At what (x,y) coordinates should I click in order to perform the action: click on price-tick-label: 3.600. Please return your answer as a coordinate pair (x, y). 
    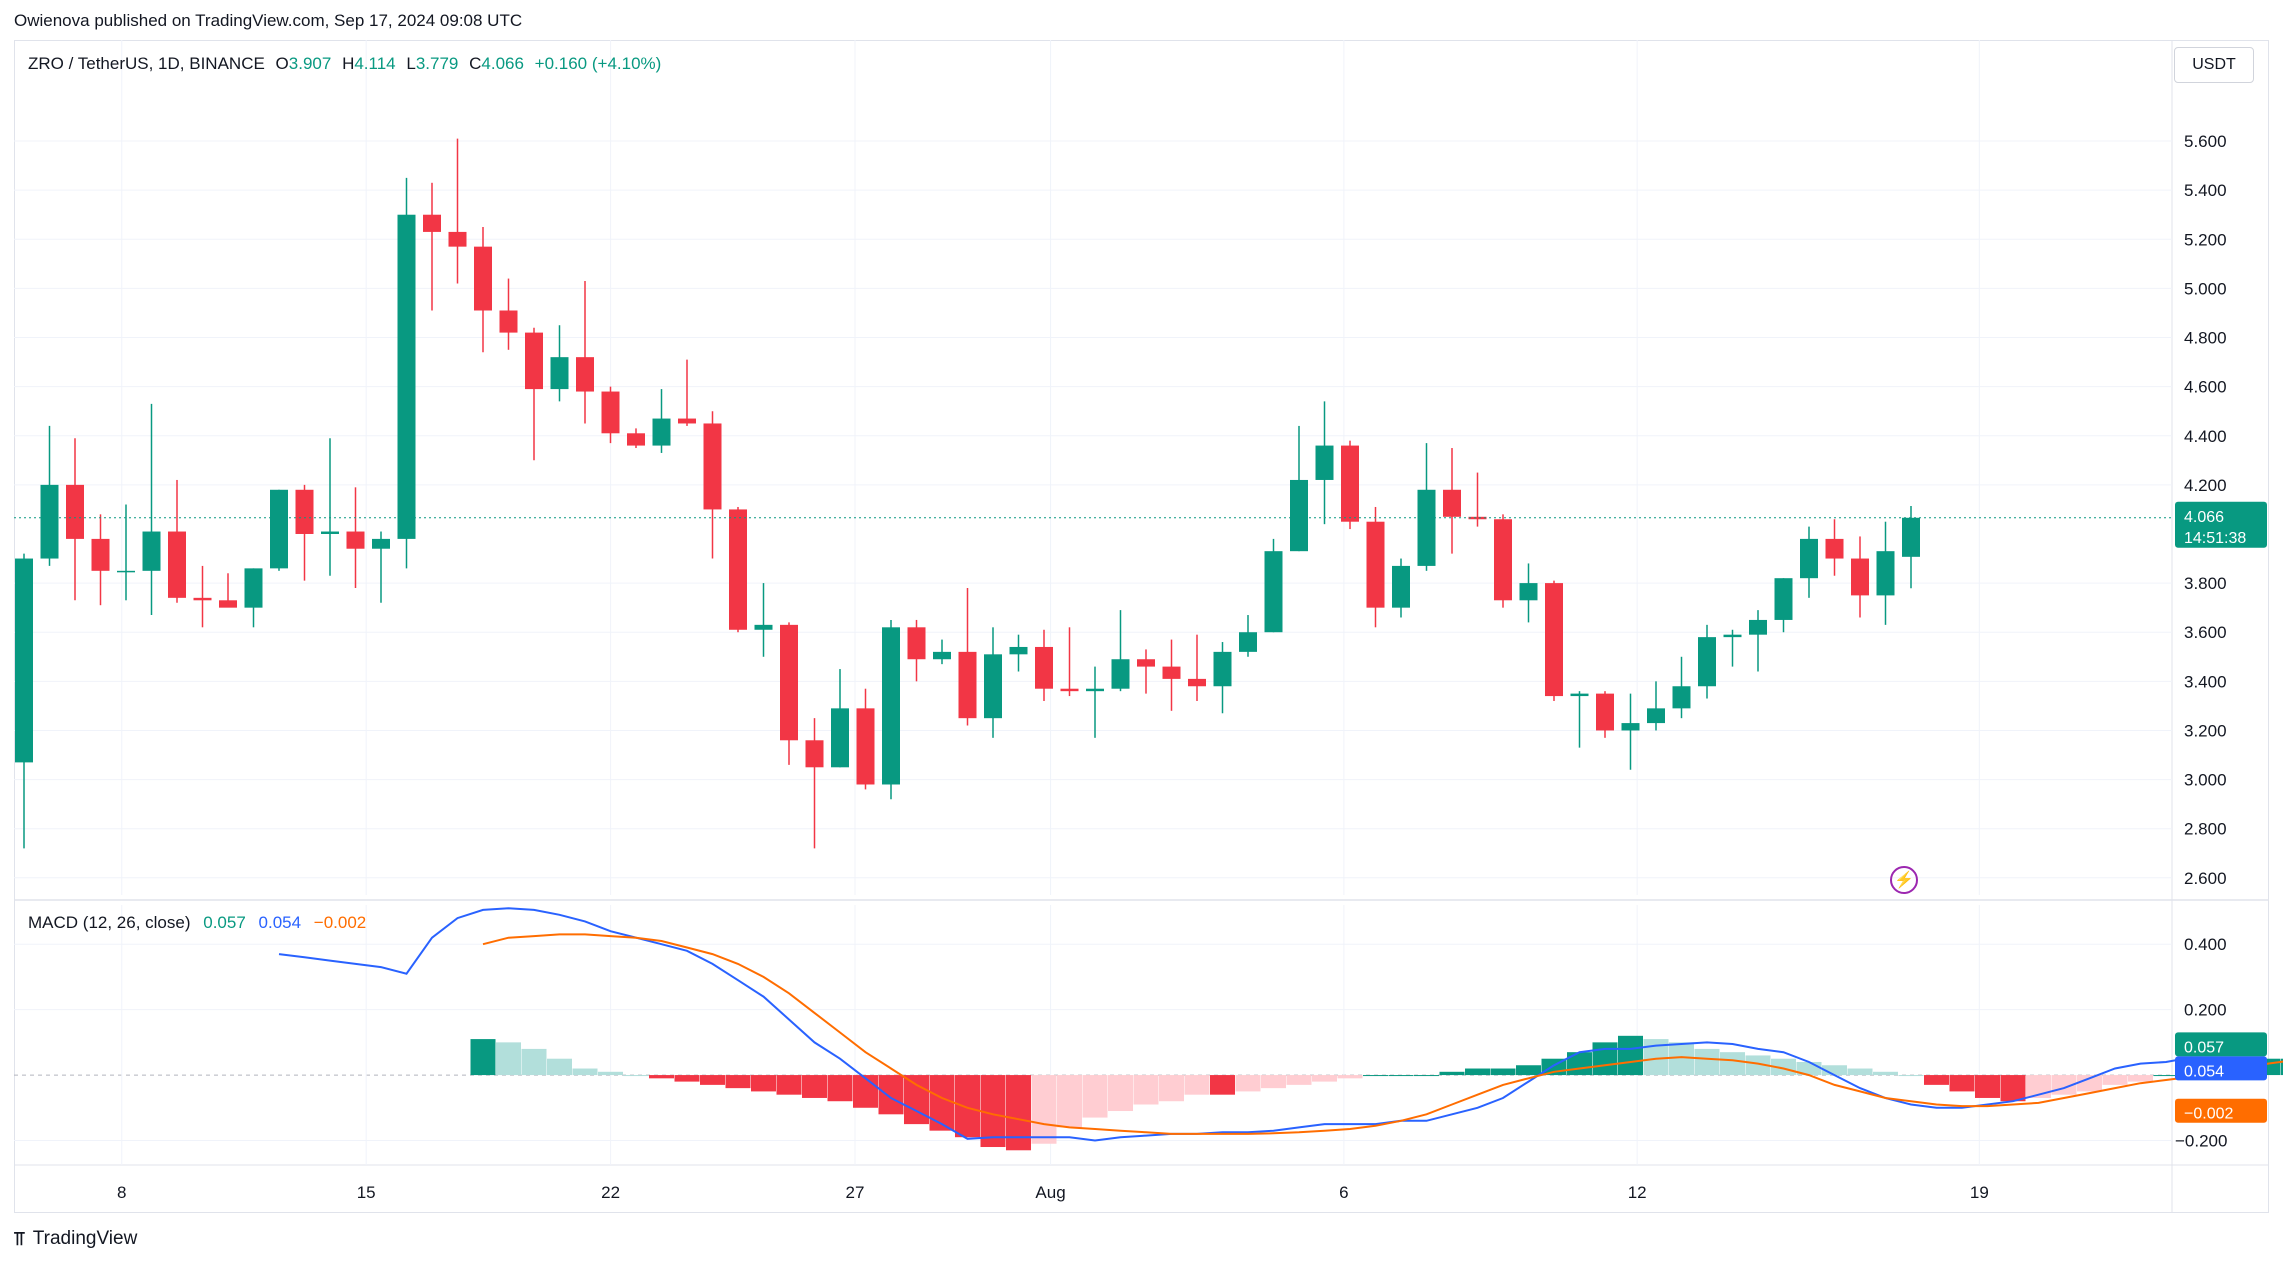
    Looking at the image, I should click on (2205, 632).